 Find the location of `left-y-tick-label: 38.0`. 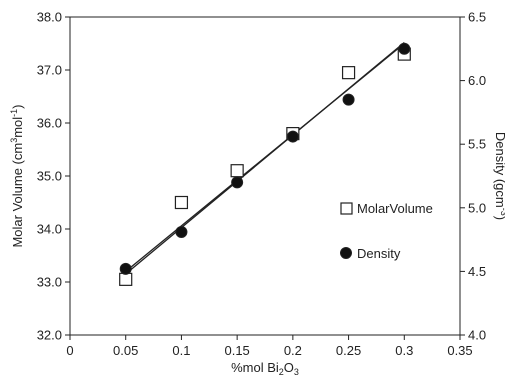

left-y-tick-label: 38.0 is located at coordinates (49, 17).